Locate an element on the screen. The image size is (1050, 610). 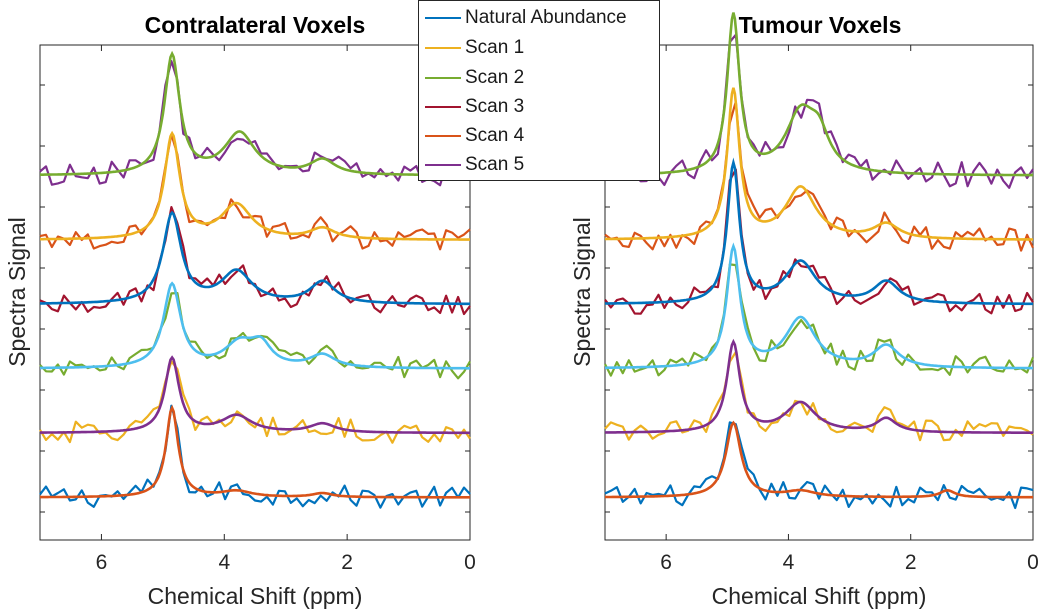
legend-item-scan-5: Scan 5 is located at coordinates (539, 164).